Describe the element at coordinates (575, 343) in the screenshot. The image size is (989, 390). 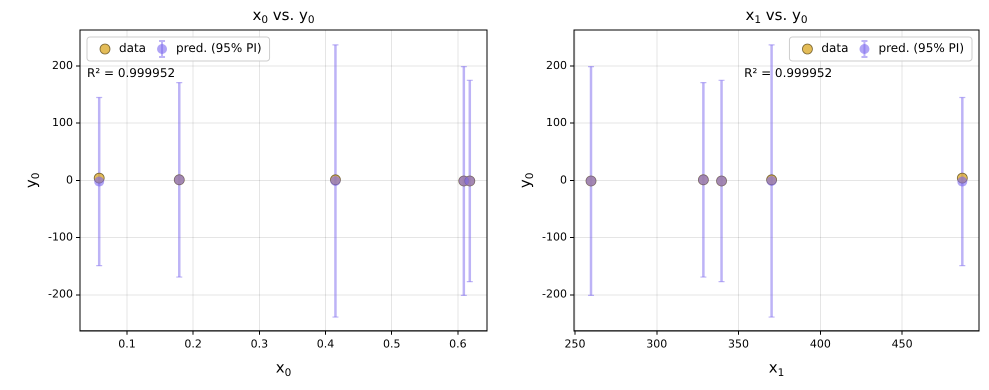
I see `x-tick-label: 250` at that location.